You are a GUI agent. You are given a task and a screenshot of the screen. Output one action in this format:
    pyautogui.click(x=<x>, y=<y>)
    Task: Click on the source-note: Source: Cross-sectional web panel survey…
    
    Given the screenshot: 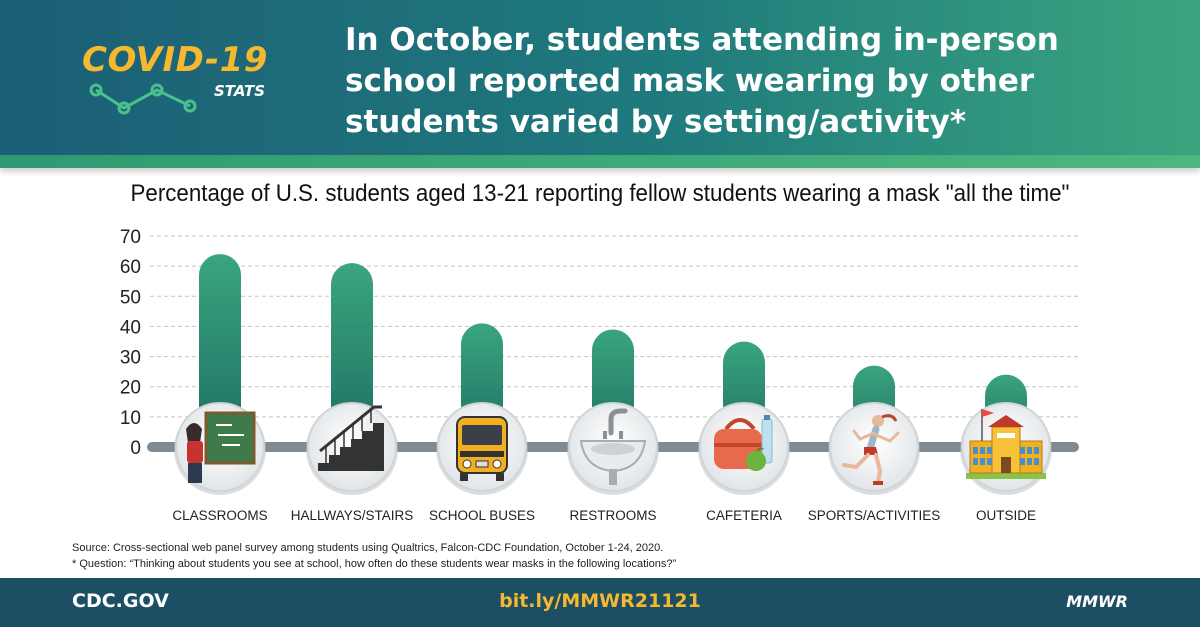 What is the action you would take?
    pyautogui.click(x=622, y=556)
    